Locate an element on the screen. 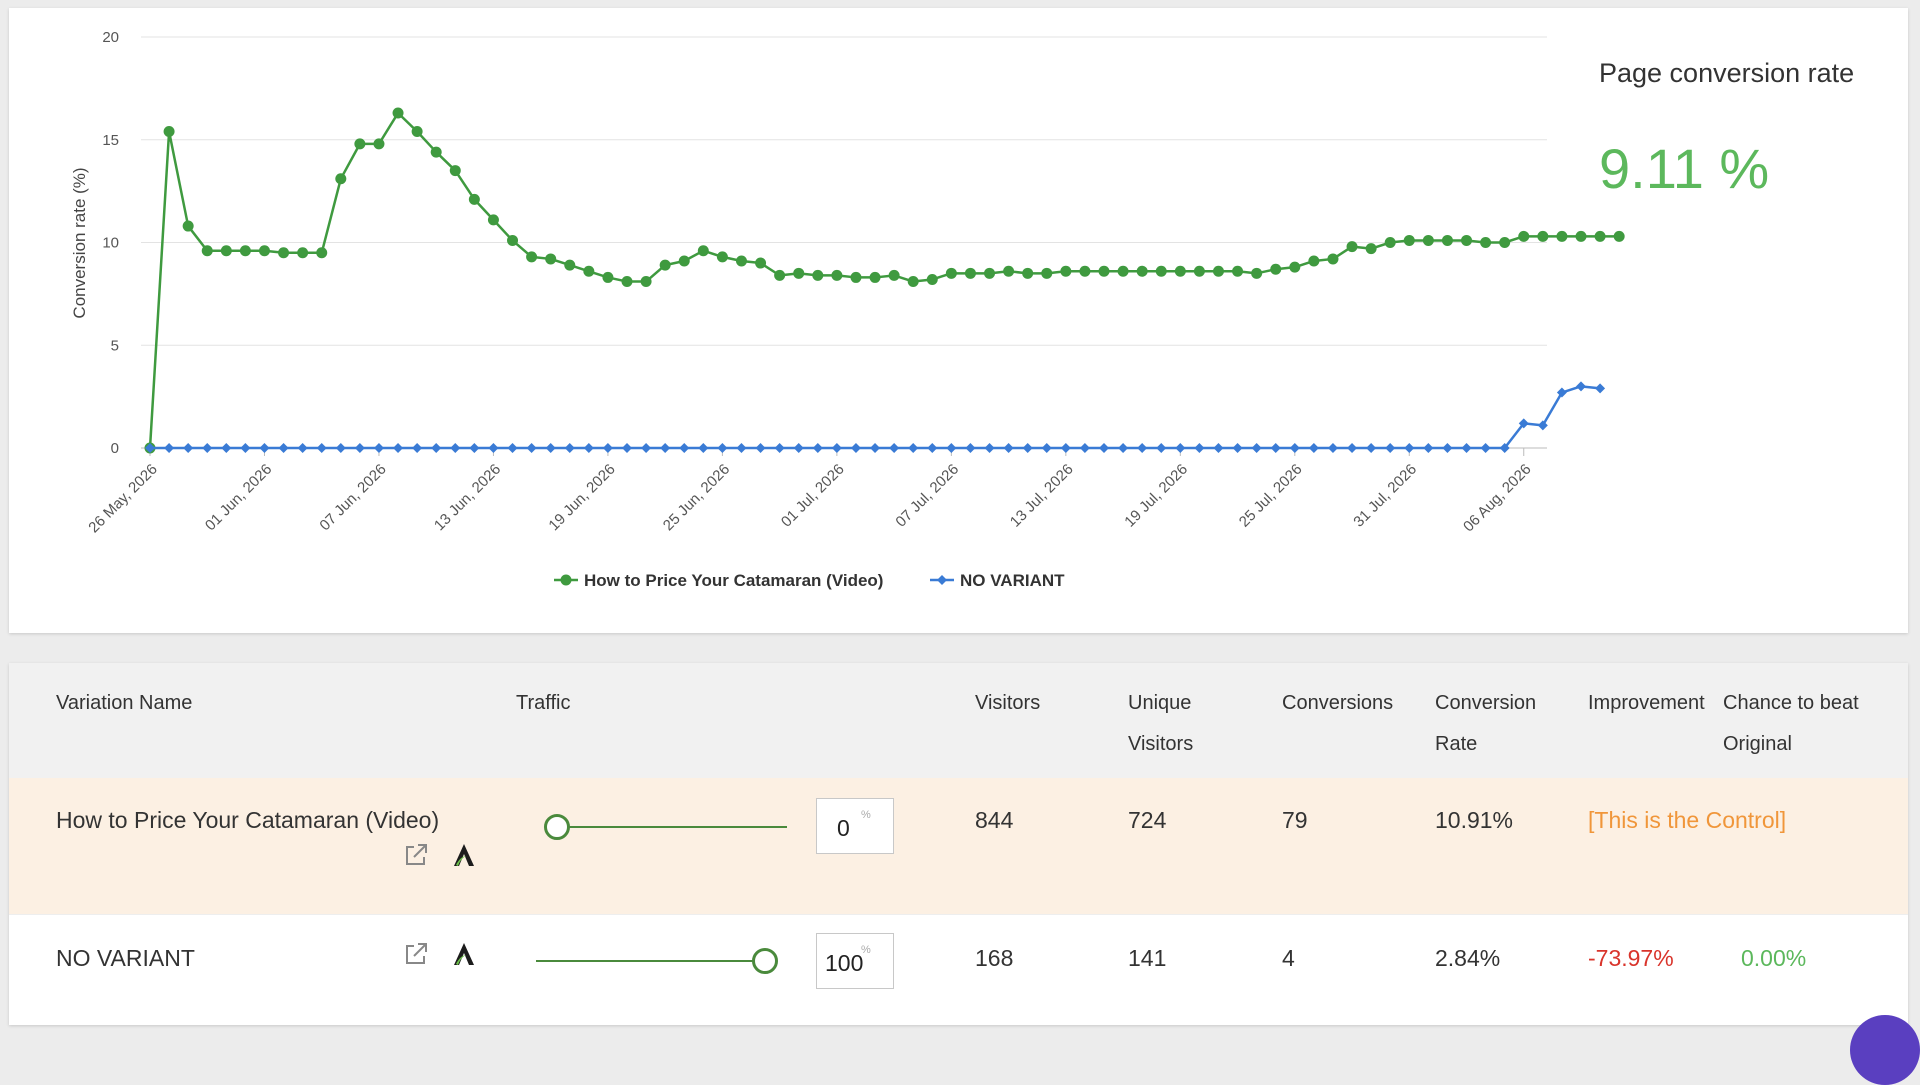 This screenshot has width=1920, height=1085. x-tick-label: 13 Jul, 2026 is located at coordinates (1042, 496).